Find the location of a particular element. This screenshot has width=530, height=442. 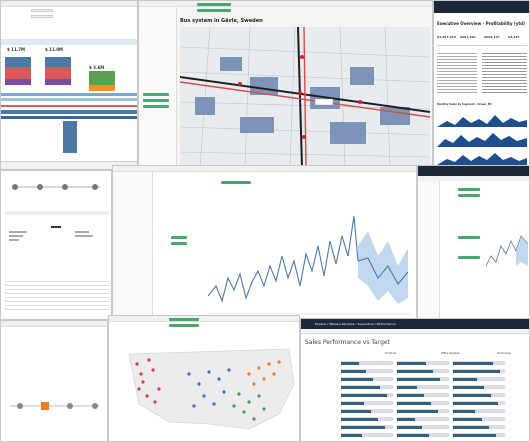

area-chart is located at coordinates (482, 138).